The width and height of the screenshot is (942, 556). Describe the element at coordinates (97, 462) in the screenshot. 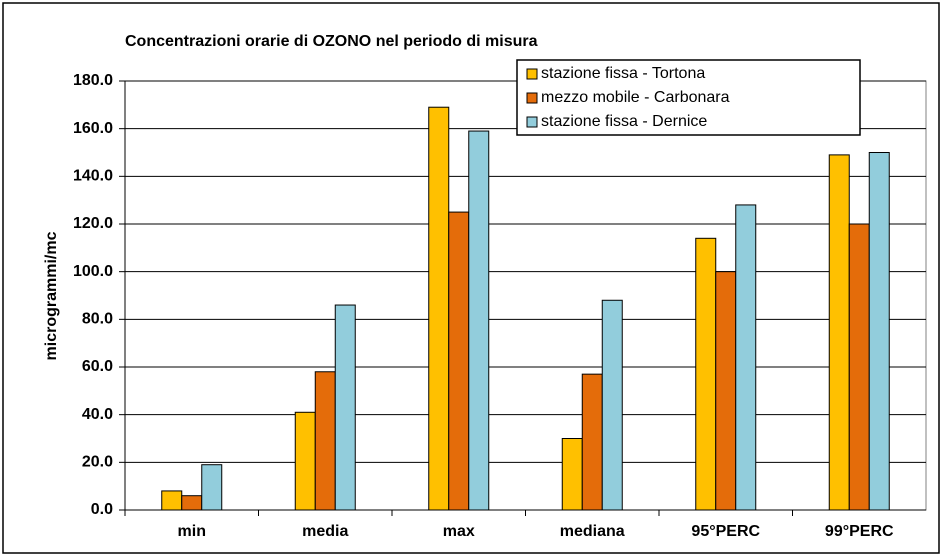

I see `y-tick-label: 20.0` at that location.